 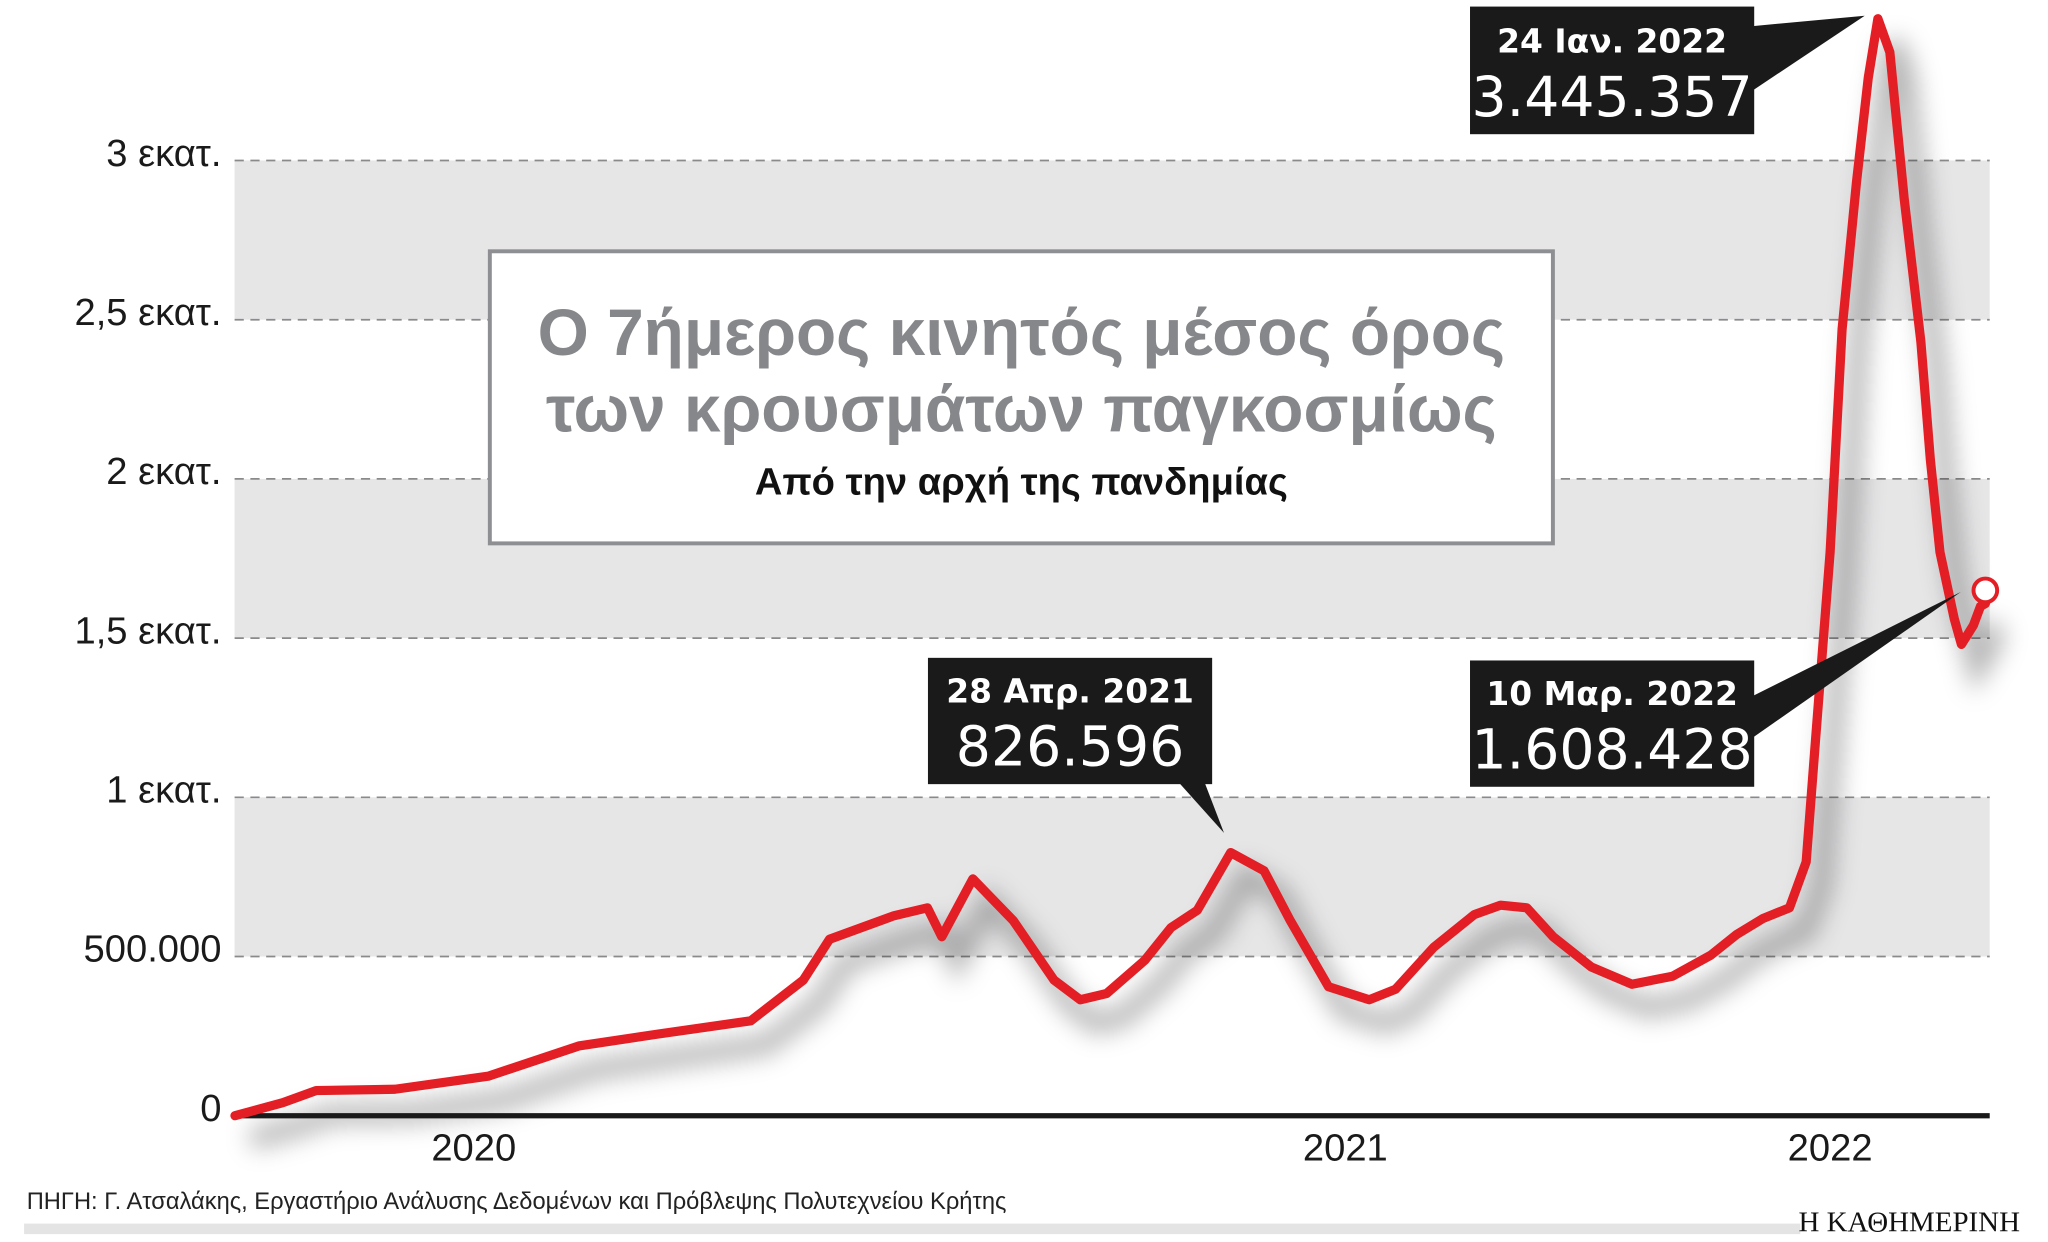 I want to click on callout-value: 826.596, so click(x=1070, y=748).